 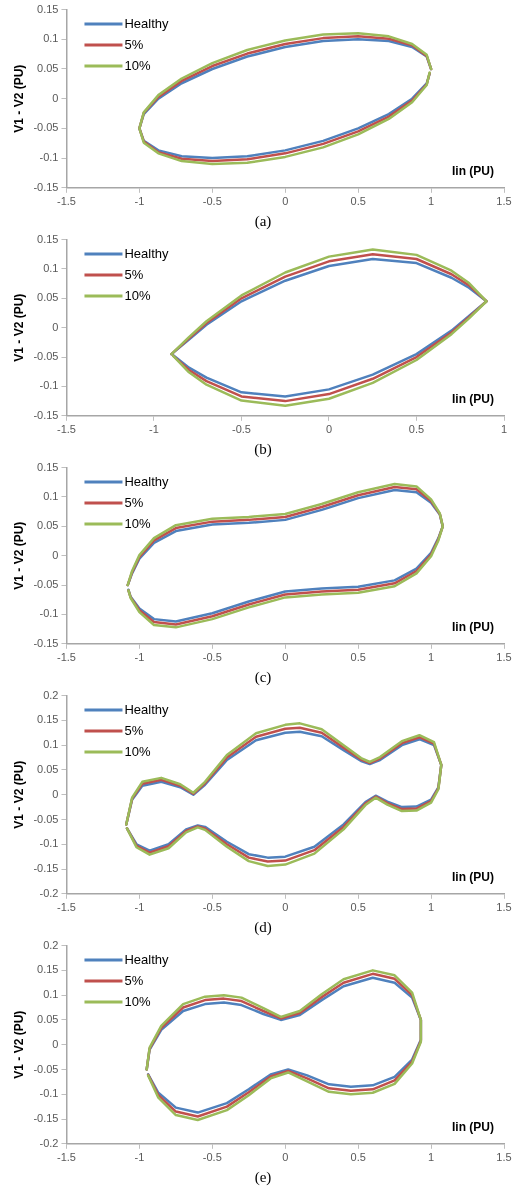 I want to click on text: (c), so click(x=263, y=677).